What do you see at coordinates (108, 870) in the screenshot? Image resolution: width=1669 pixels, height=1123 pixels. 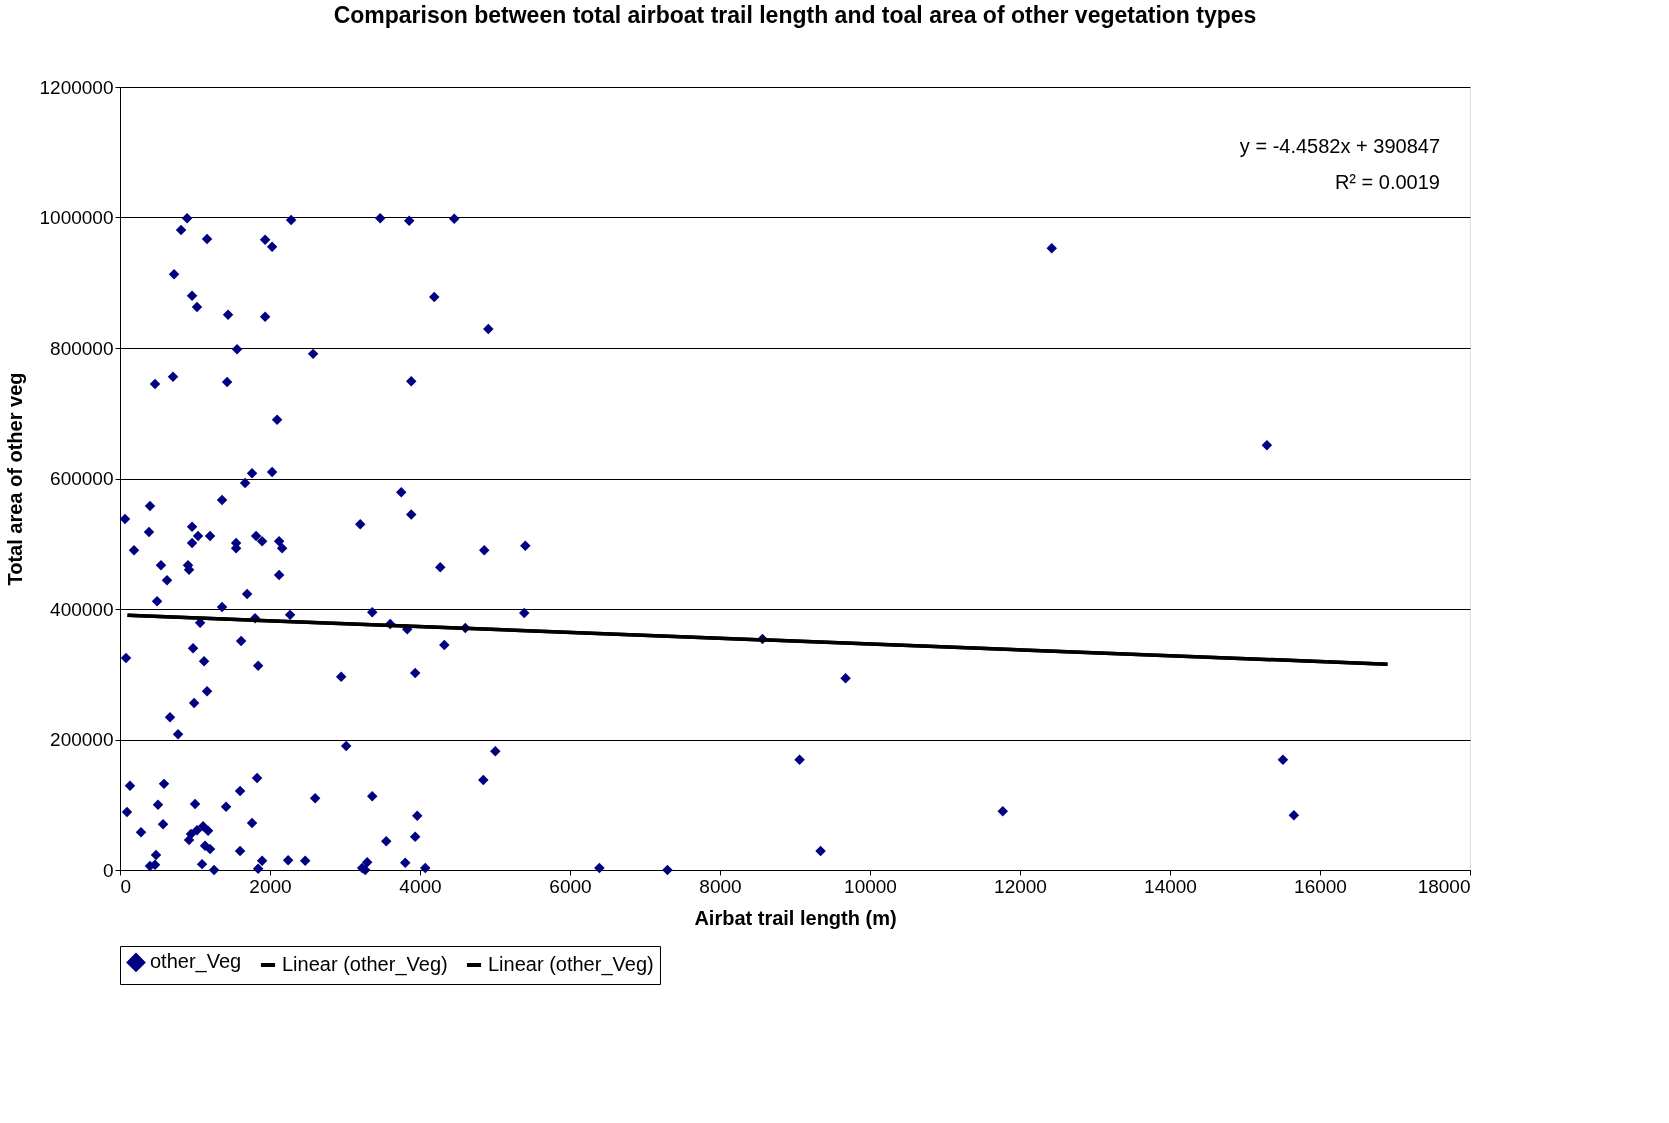 I see `y-tick-label: 0` at bounding box center [108, 870].